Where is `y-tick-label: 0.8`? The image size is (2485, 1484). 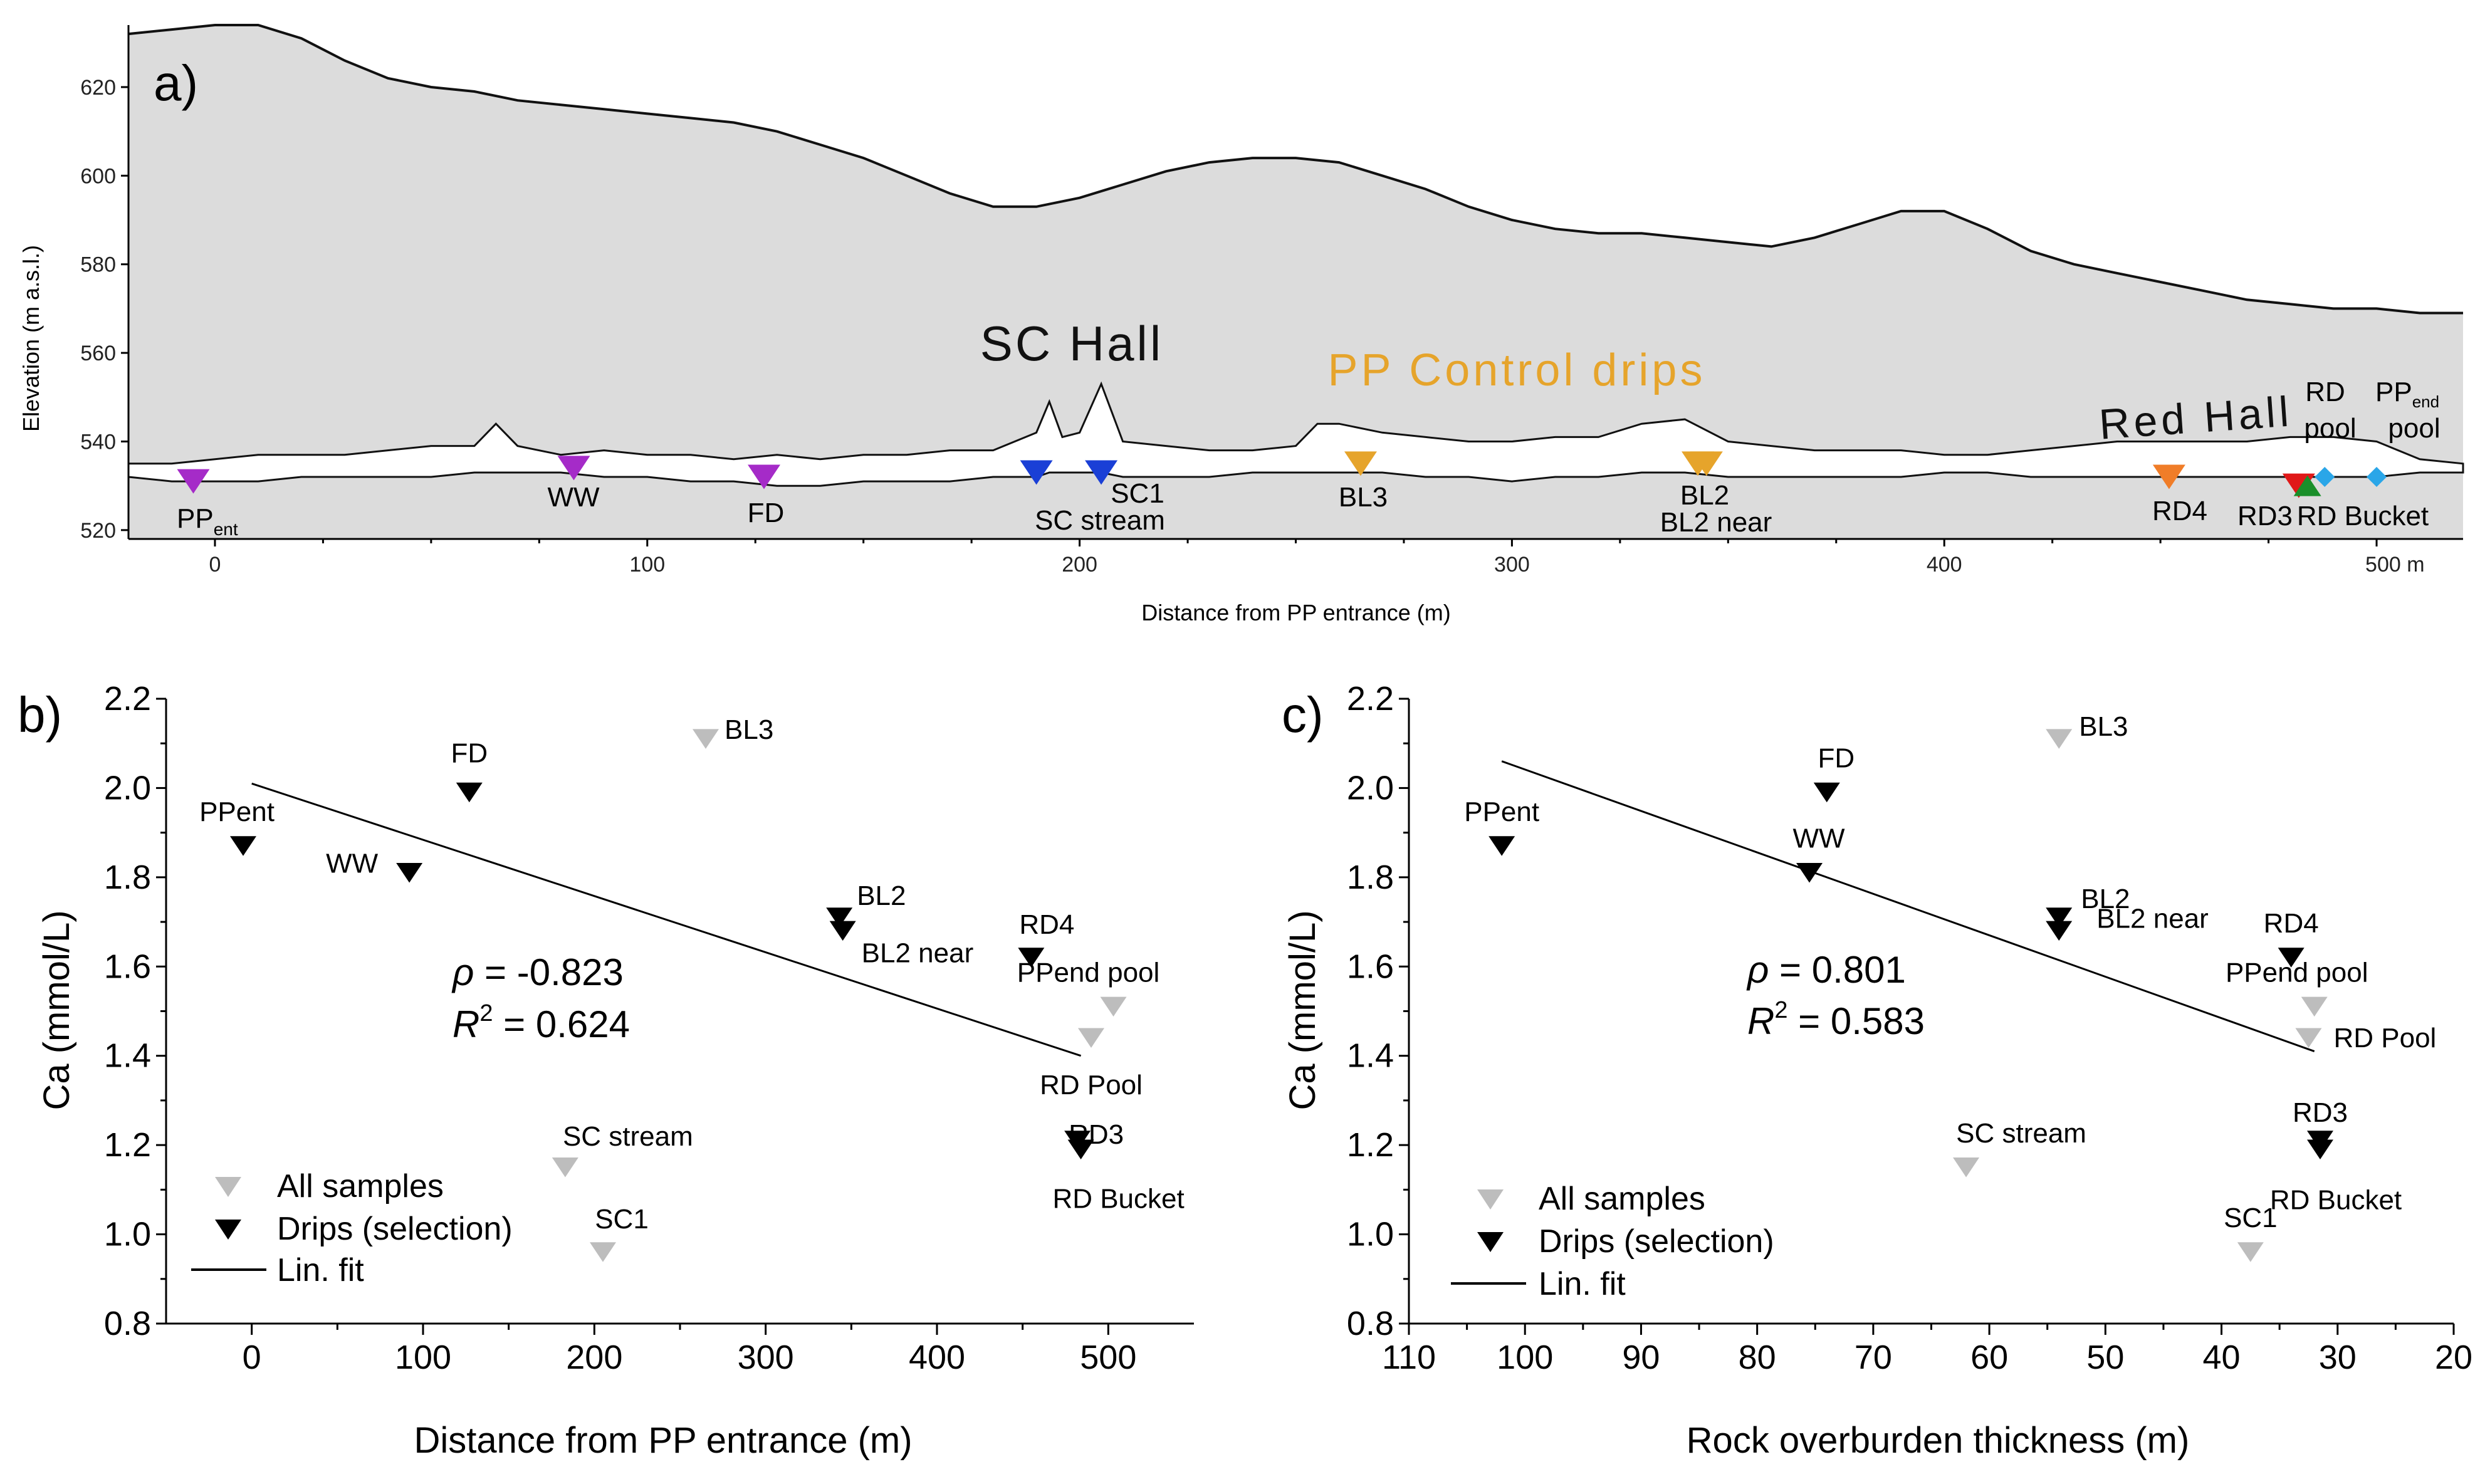 y-tick-label: 0.8 is located at coordinates (127, 1323).